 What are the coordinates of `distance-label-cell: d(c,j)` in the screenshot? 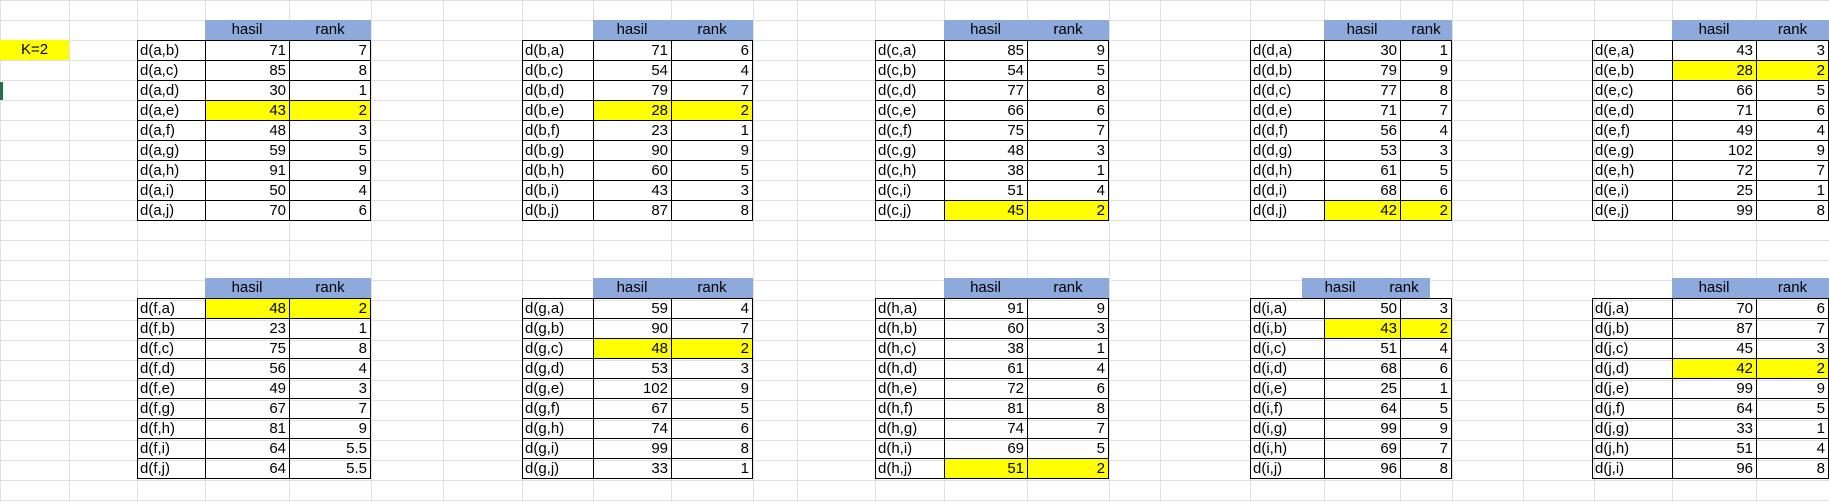 It's located at (910, 210).